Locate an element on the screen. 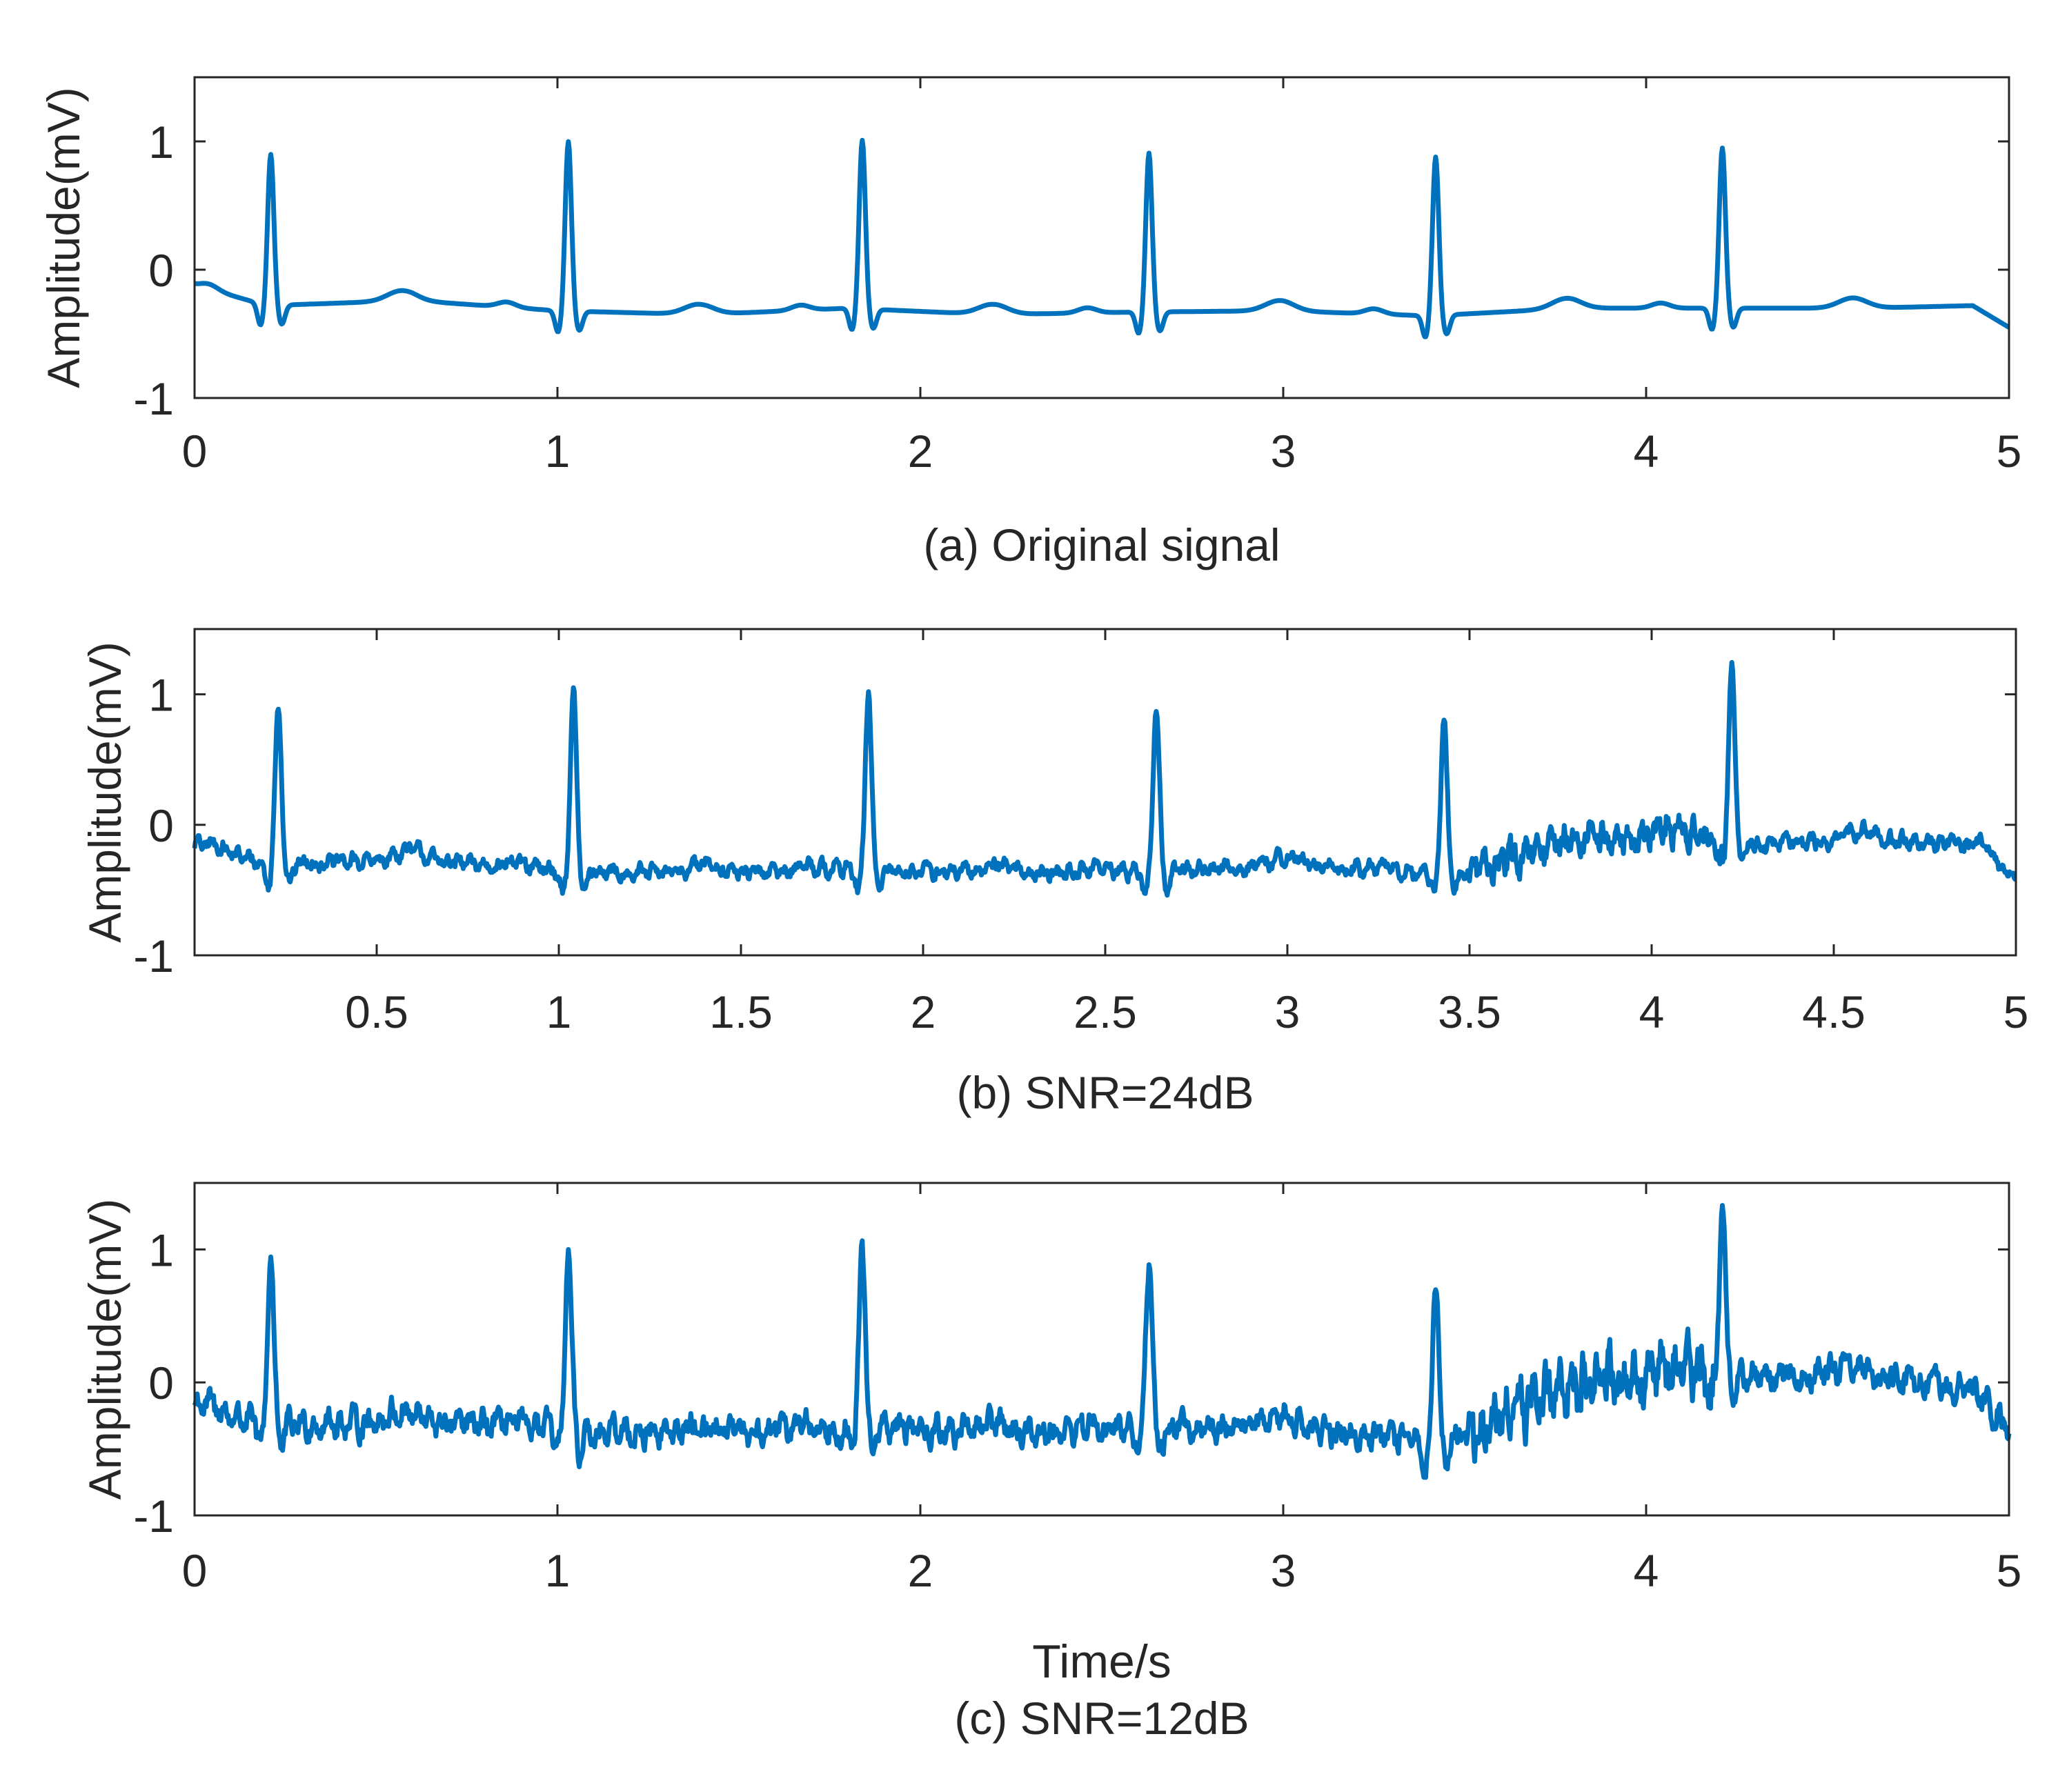 This screenshot has width=2058, height=1792. x-tick-label: 2.5 is located at coordinates (1105, 1011).